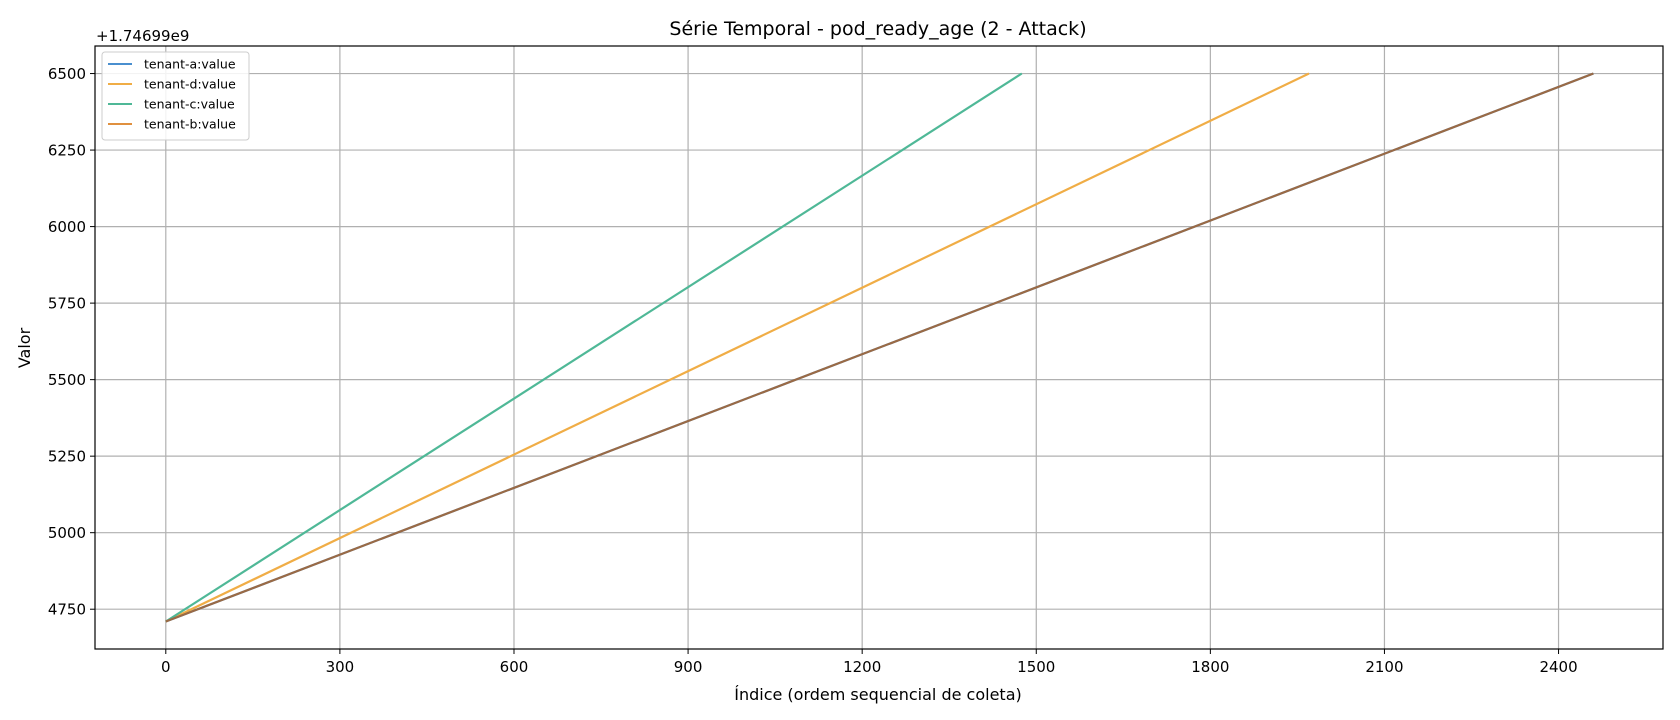 This screenshot has height=720, width=1680. I want to click on y-tick-label: 6500, so click(67, 74).